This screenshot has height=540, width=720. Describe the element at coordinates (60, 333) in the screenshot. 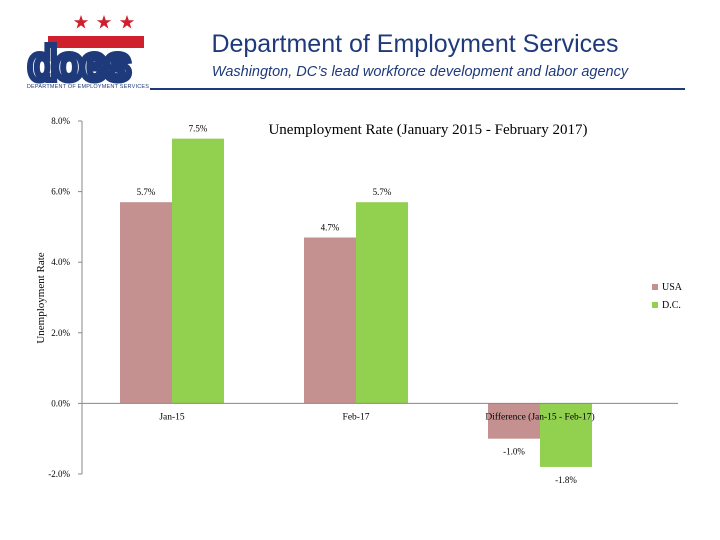

I see `y-tick-label: 2.0%` at that location.